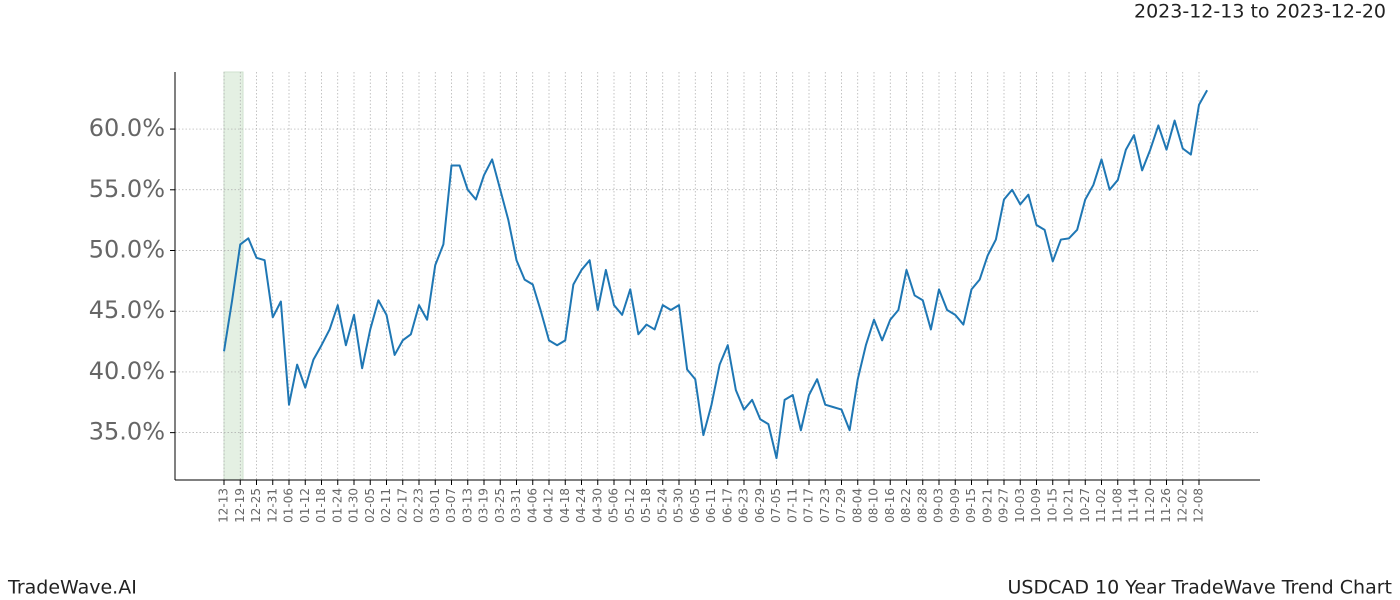  Describe the element at coordinates (679, 505) in the screenshot. I see `x-tick-label: 05-30` at that location.